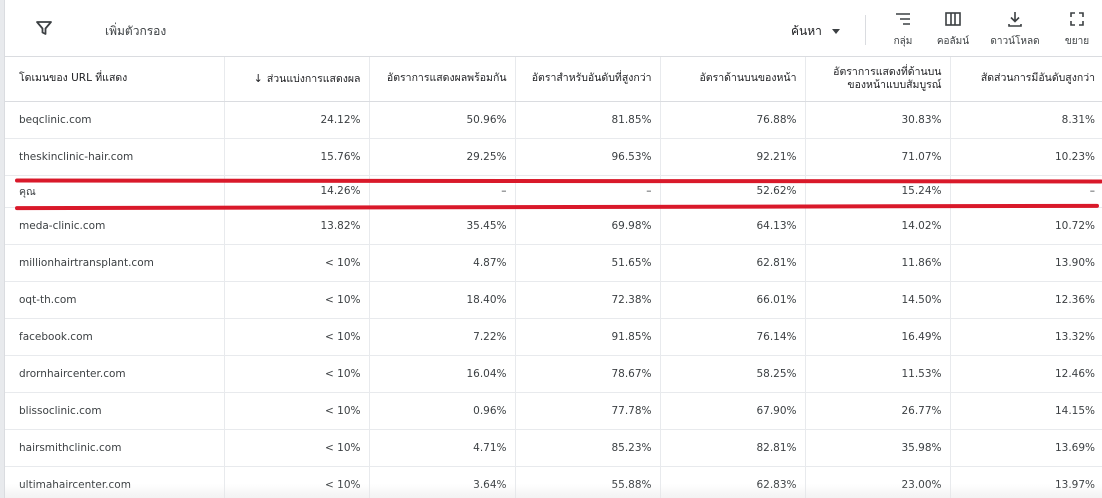 The width and height of the screenshot is (1102, 498). What do you see at coordinates (877, 120) in the screenshot?
I see `cell-value: 30.83%` at bounding box center [877, 120].